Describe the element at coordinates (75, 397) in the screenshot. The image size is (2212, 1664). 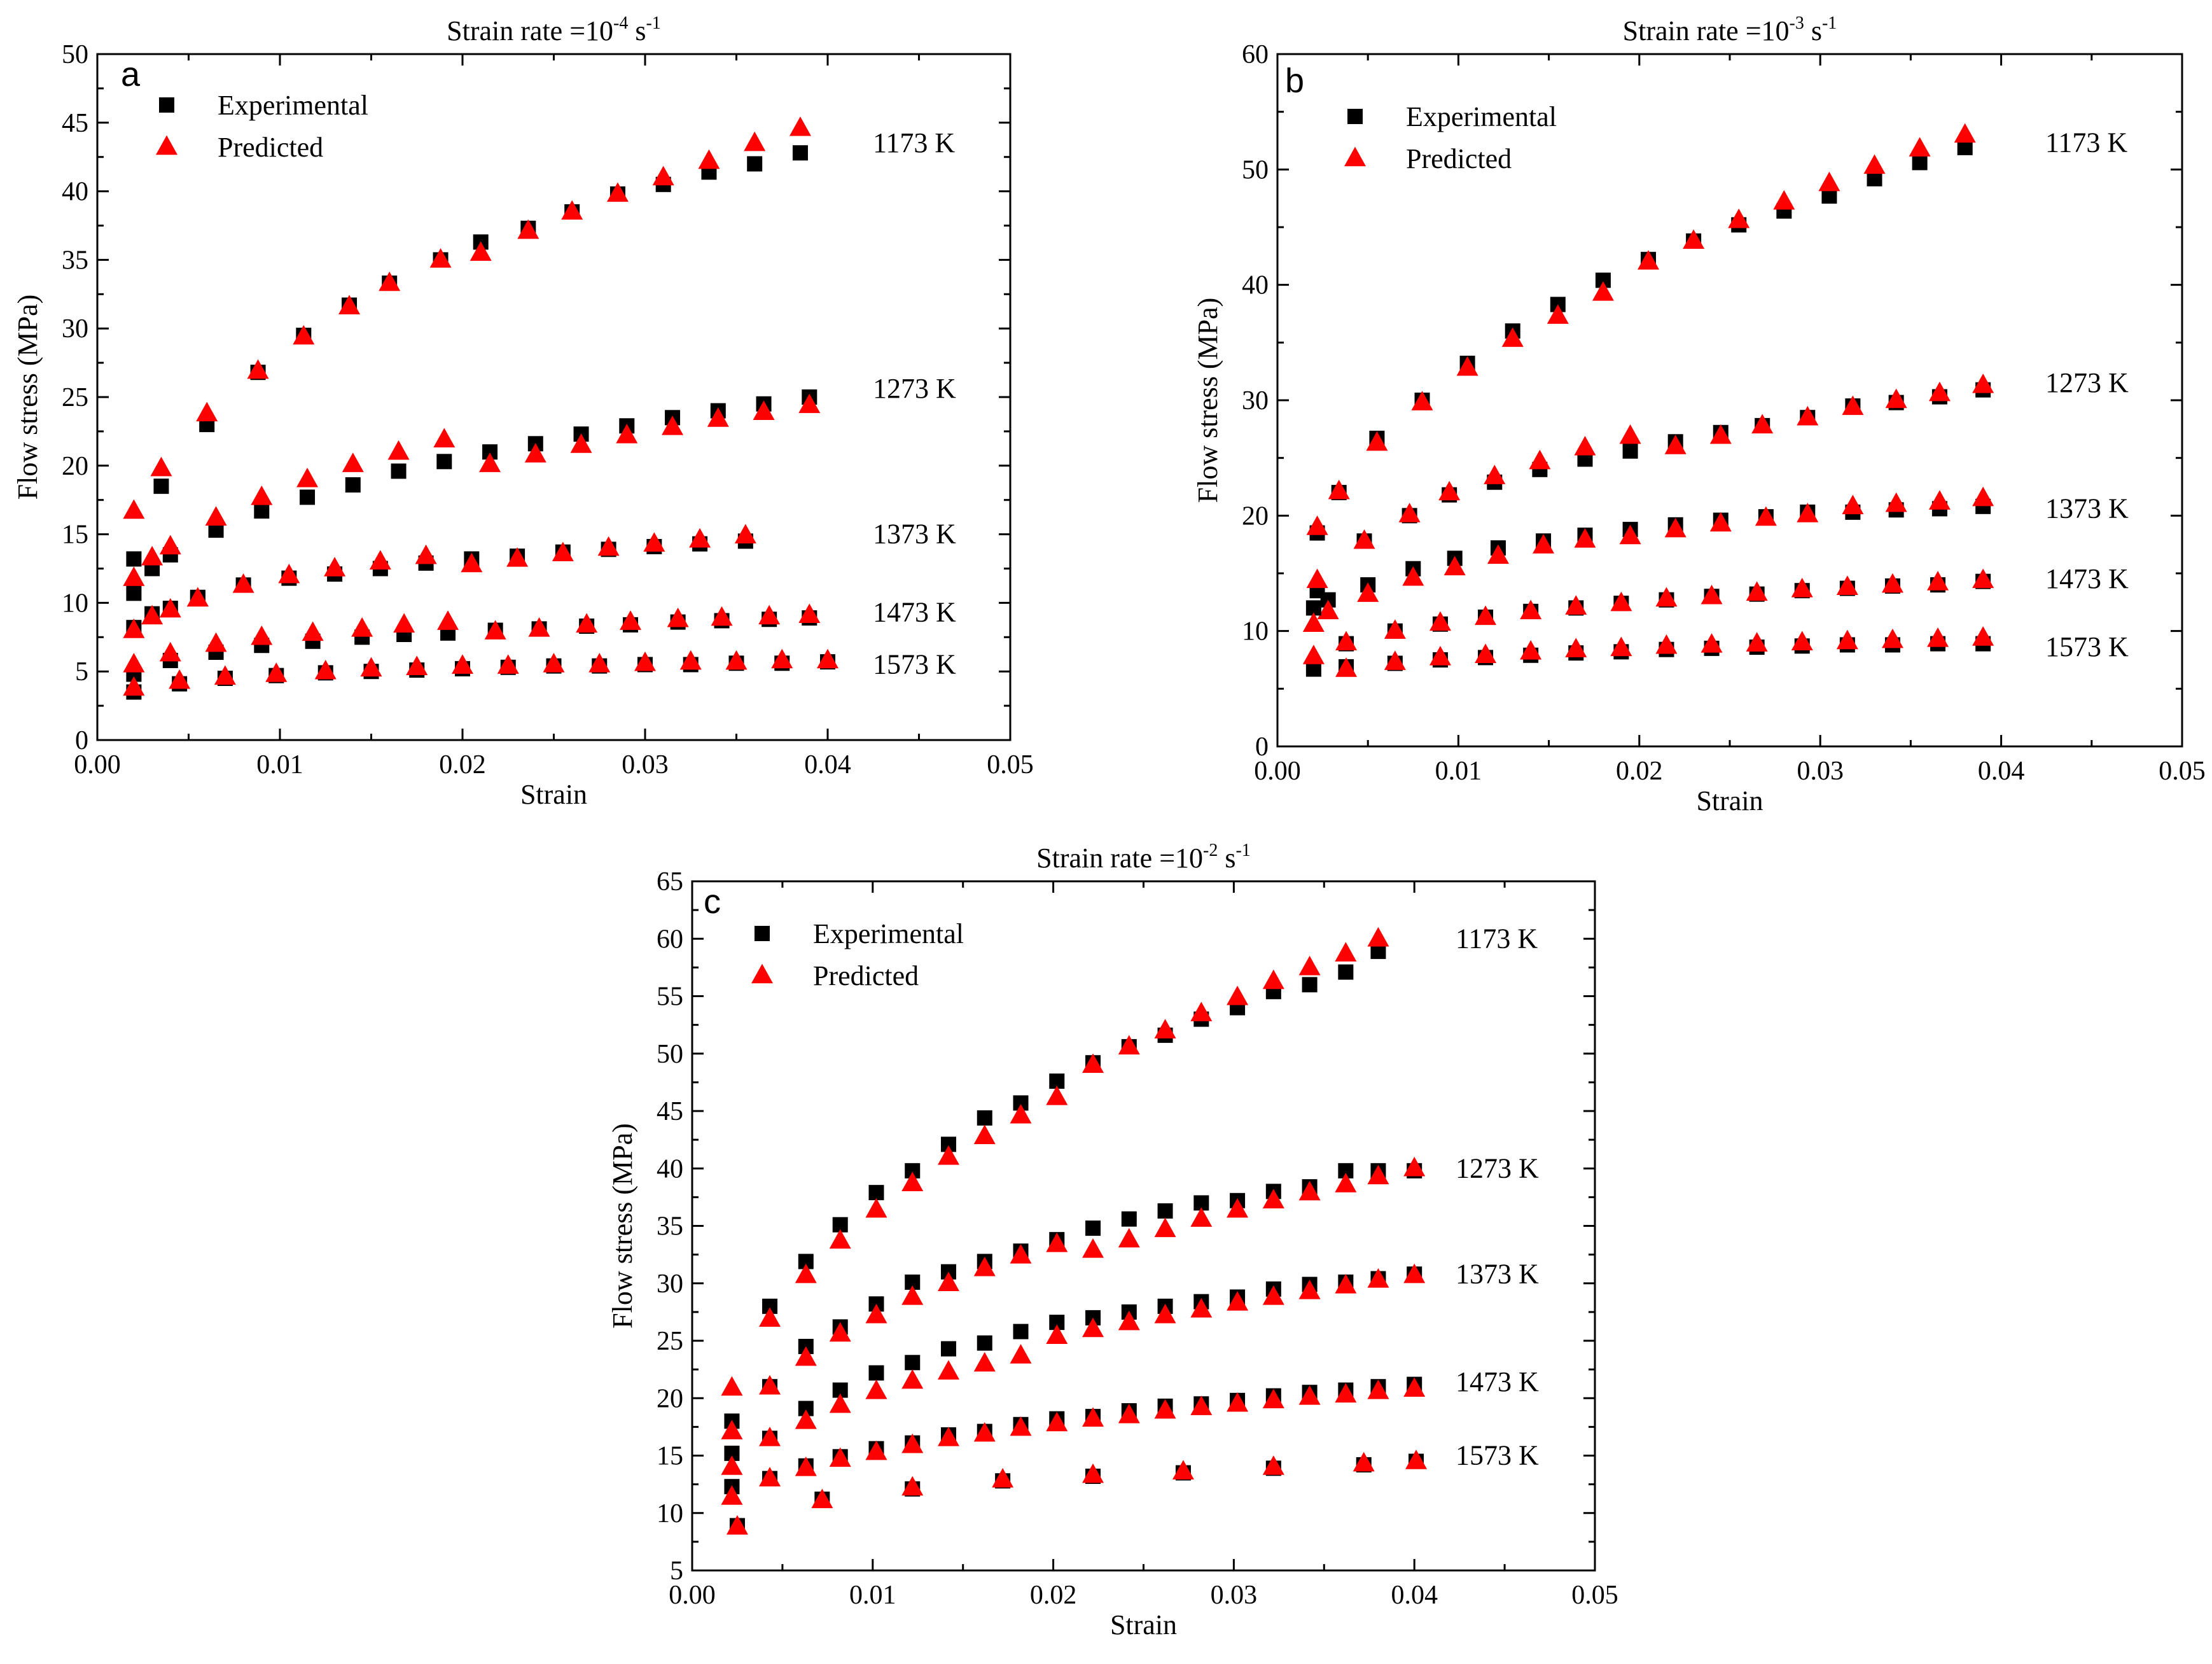
I see `y-tick-label: 25` at that location.